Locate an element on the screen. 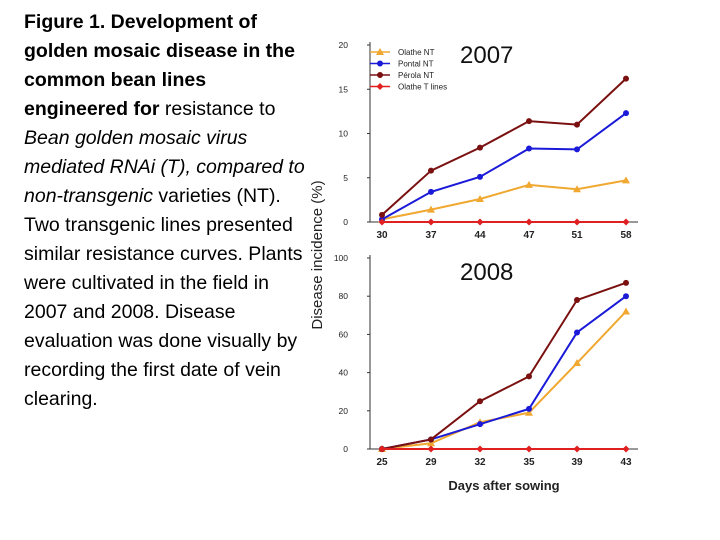 This screenshot has width=720, height=540. chart-2008-y-tick-label: 100 is located at coordinates (341, 258).